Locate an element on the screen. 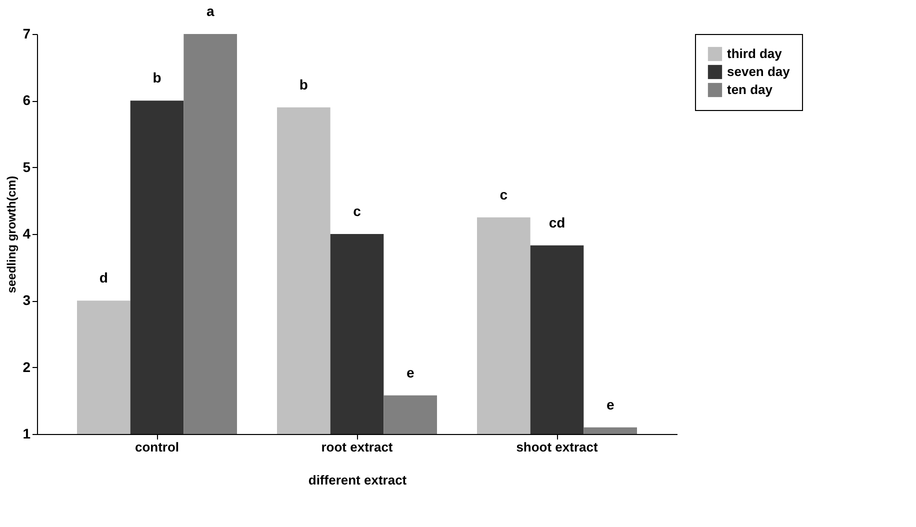 The width and height of the screenshot is (916, 527). y-tick-label: 6 is located at coordinates (26, 100).